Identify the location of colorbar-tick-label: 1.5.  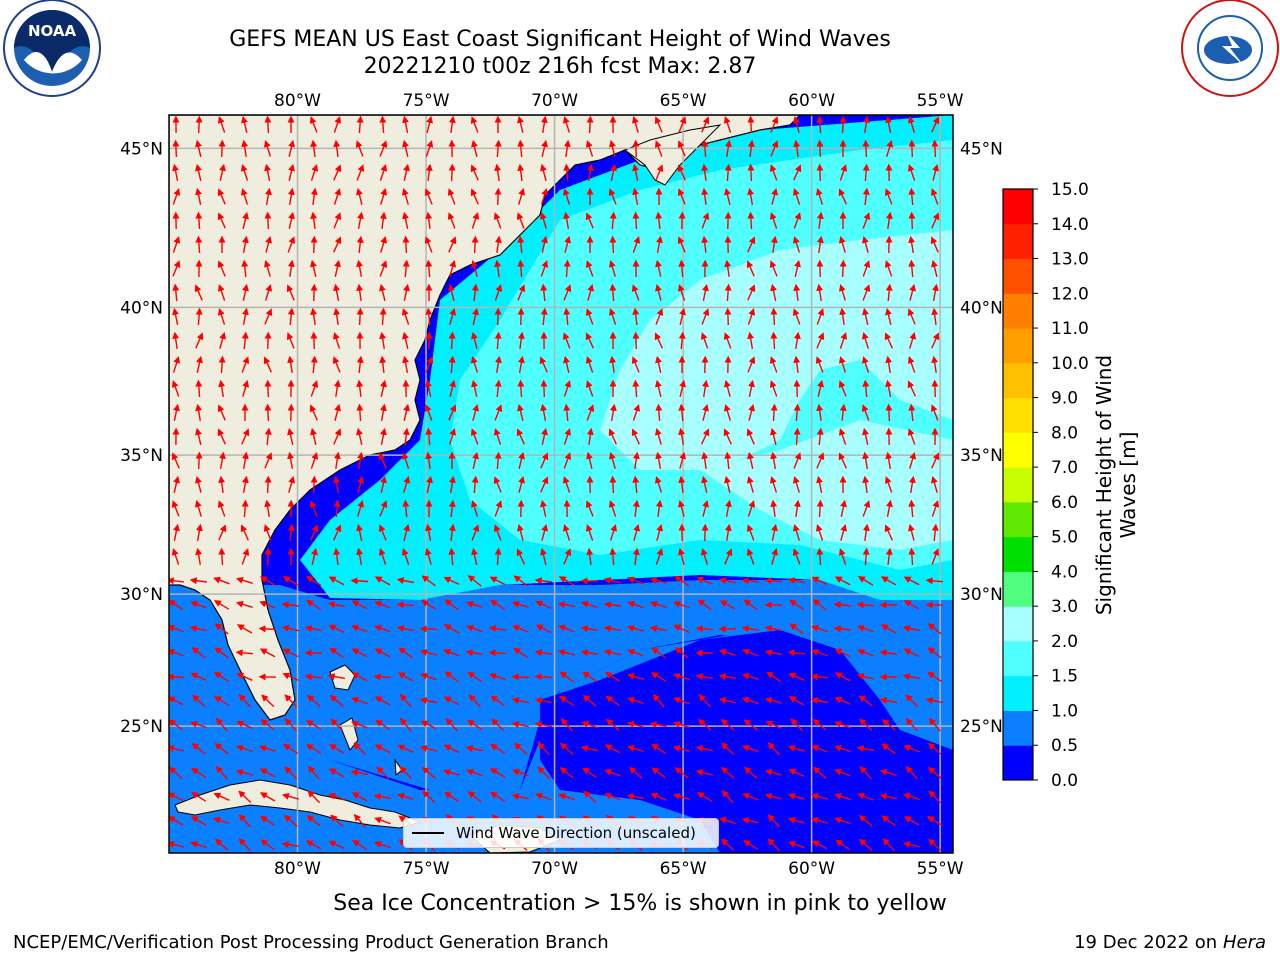
(1064, 677).